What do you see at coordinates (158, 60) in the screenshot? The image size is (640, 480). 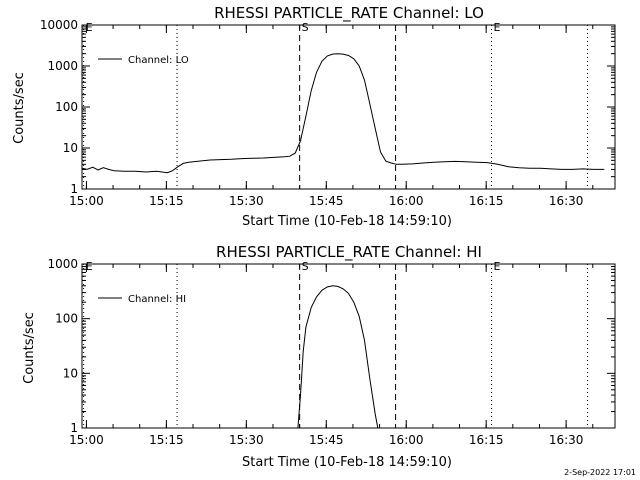 I see `panel-lo-legend-label: Channel: LO` at bounding box center [158, 60].